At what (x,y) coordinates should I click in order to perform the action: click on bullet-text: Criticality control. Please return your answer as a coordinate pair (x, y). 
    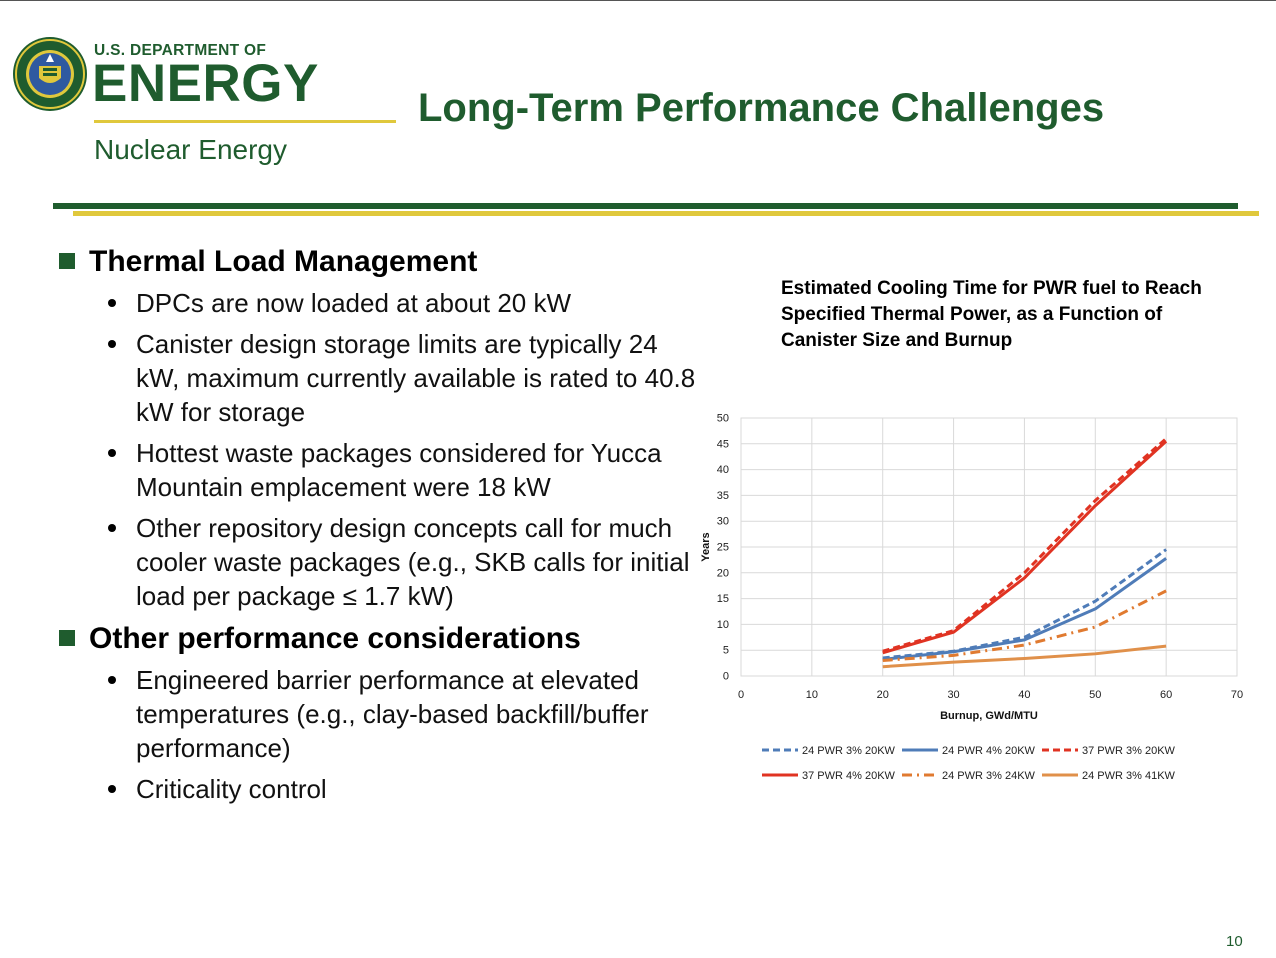
    Looking at the image, I should click on (231, 789).